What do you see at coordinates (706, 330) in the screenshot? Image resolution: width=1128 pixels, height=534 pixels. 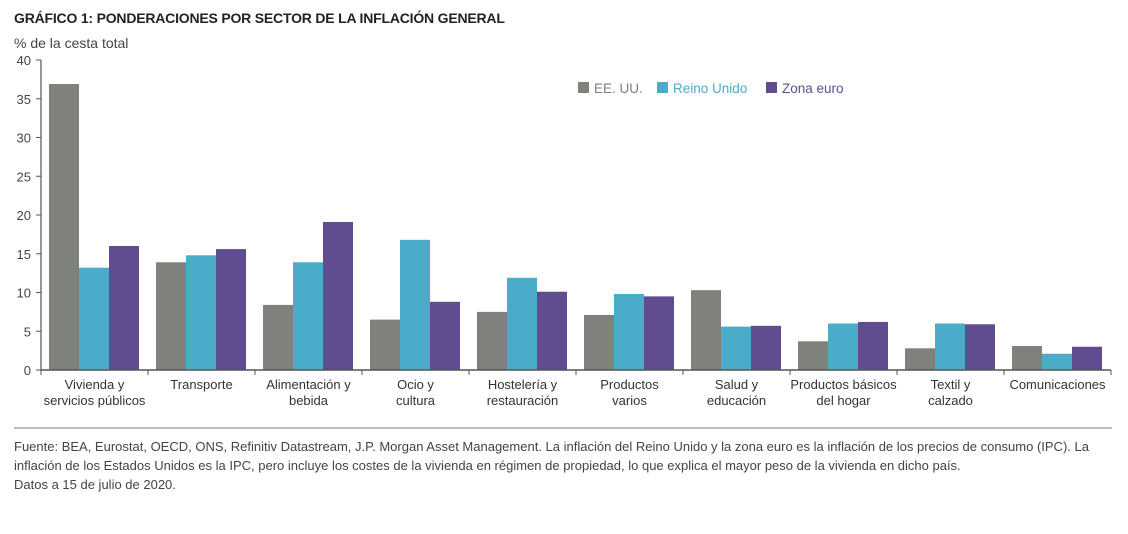 I see `bar-ee-uu--6` at bounding box center [706, 330].